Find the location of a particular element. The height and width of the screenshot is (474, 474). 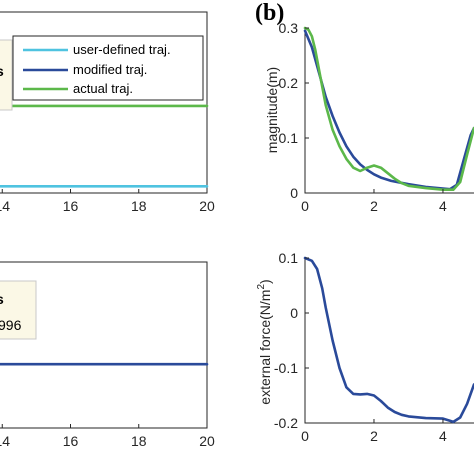

axes-frame-b-bottom is located at coordinates (389, 341).